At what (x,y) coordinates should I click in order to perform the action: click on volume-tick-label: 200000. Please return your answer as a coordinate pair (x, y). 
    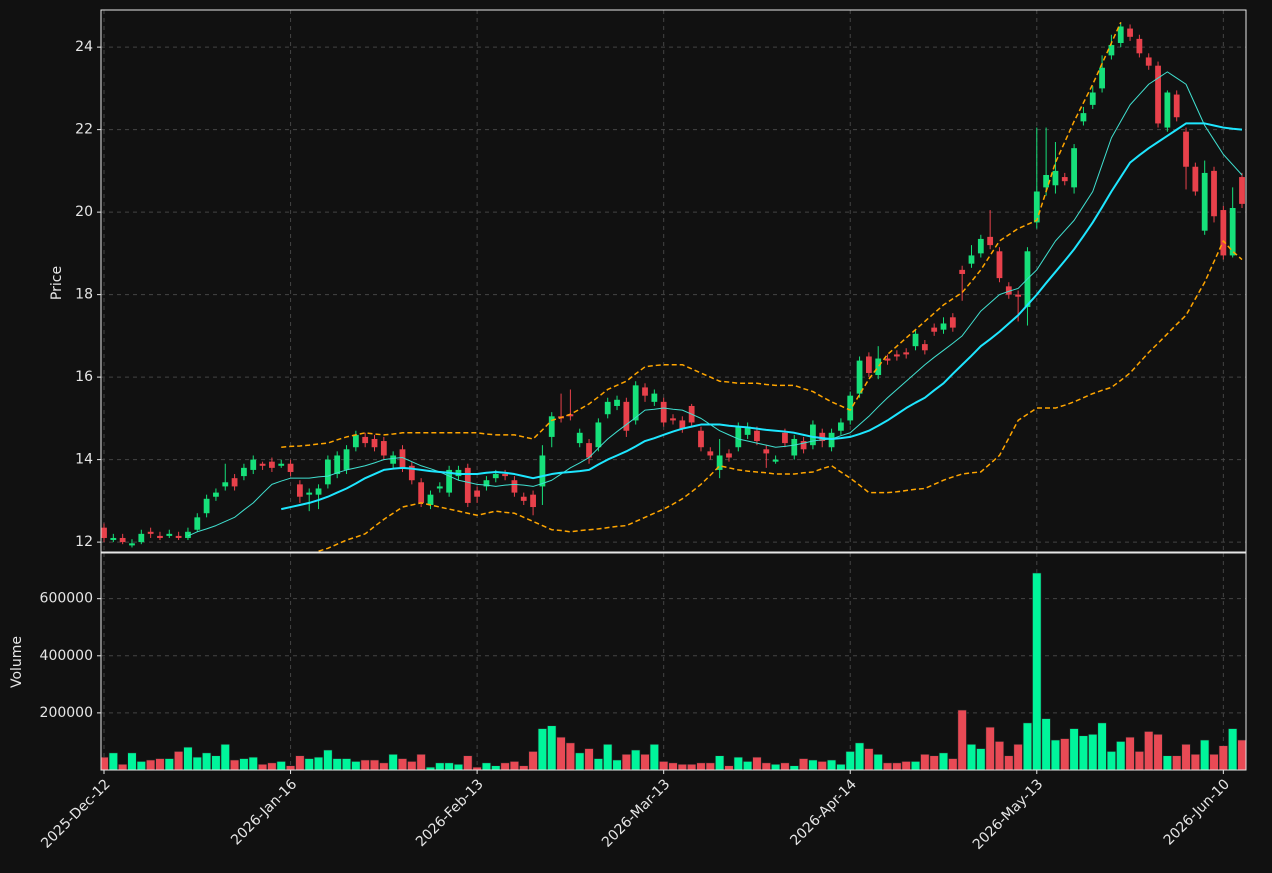
    Looking at the image, I should click on (66, 713).